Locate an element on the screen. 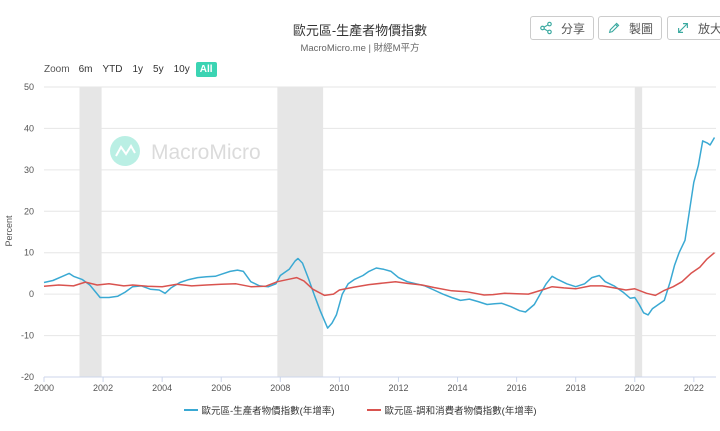 The height and width of the screenshot is (431, 720). share-button: 分享 is located at coordinates (562, 28).